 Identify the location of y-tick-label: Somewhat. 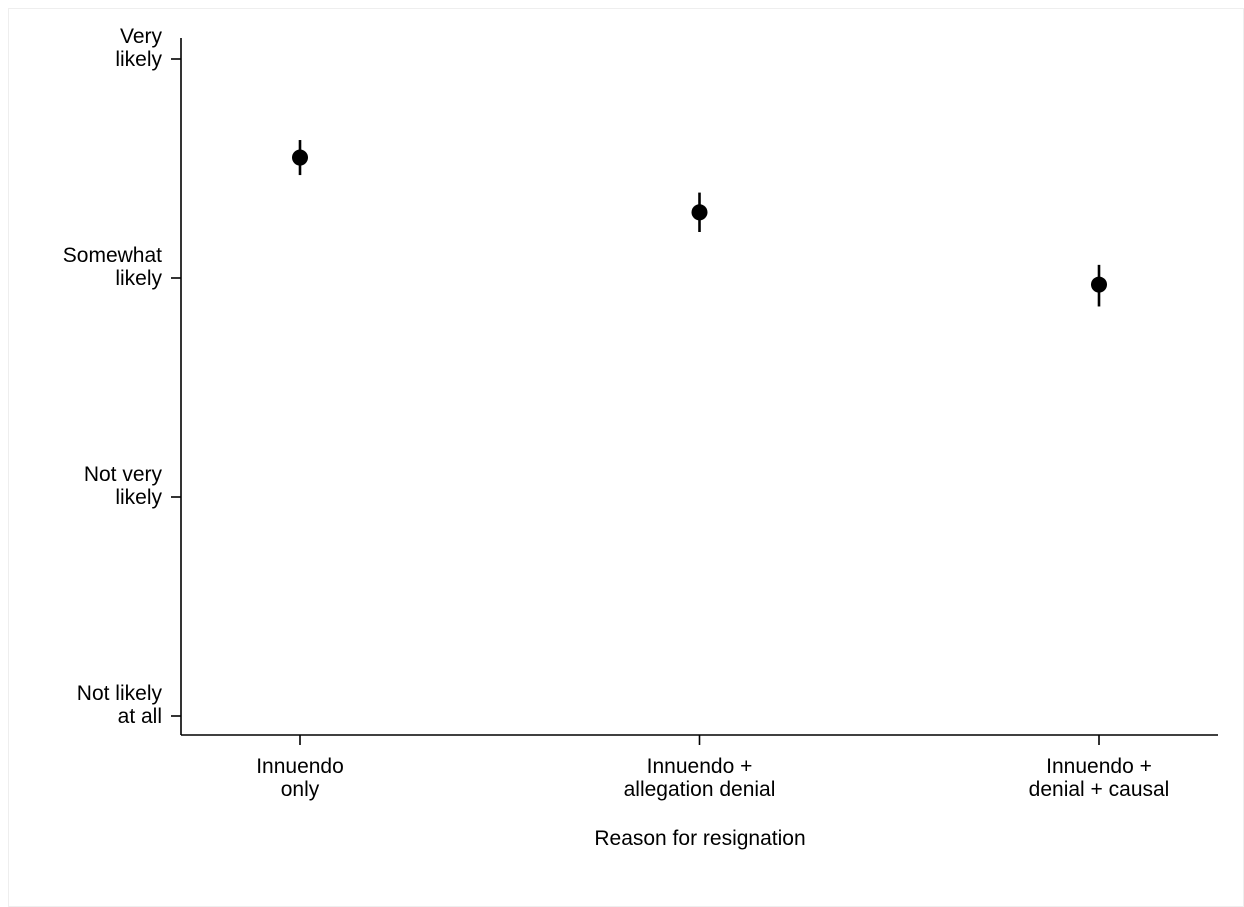
(112, 255).